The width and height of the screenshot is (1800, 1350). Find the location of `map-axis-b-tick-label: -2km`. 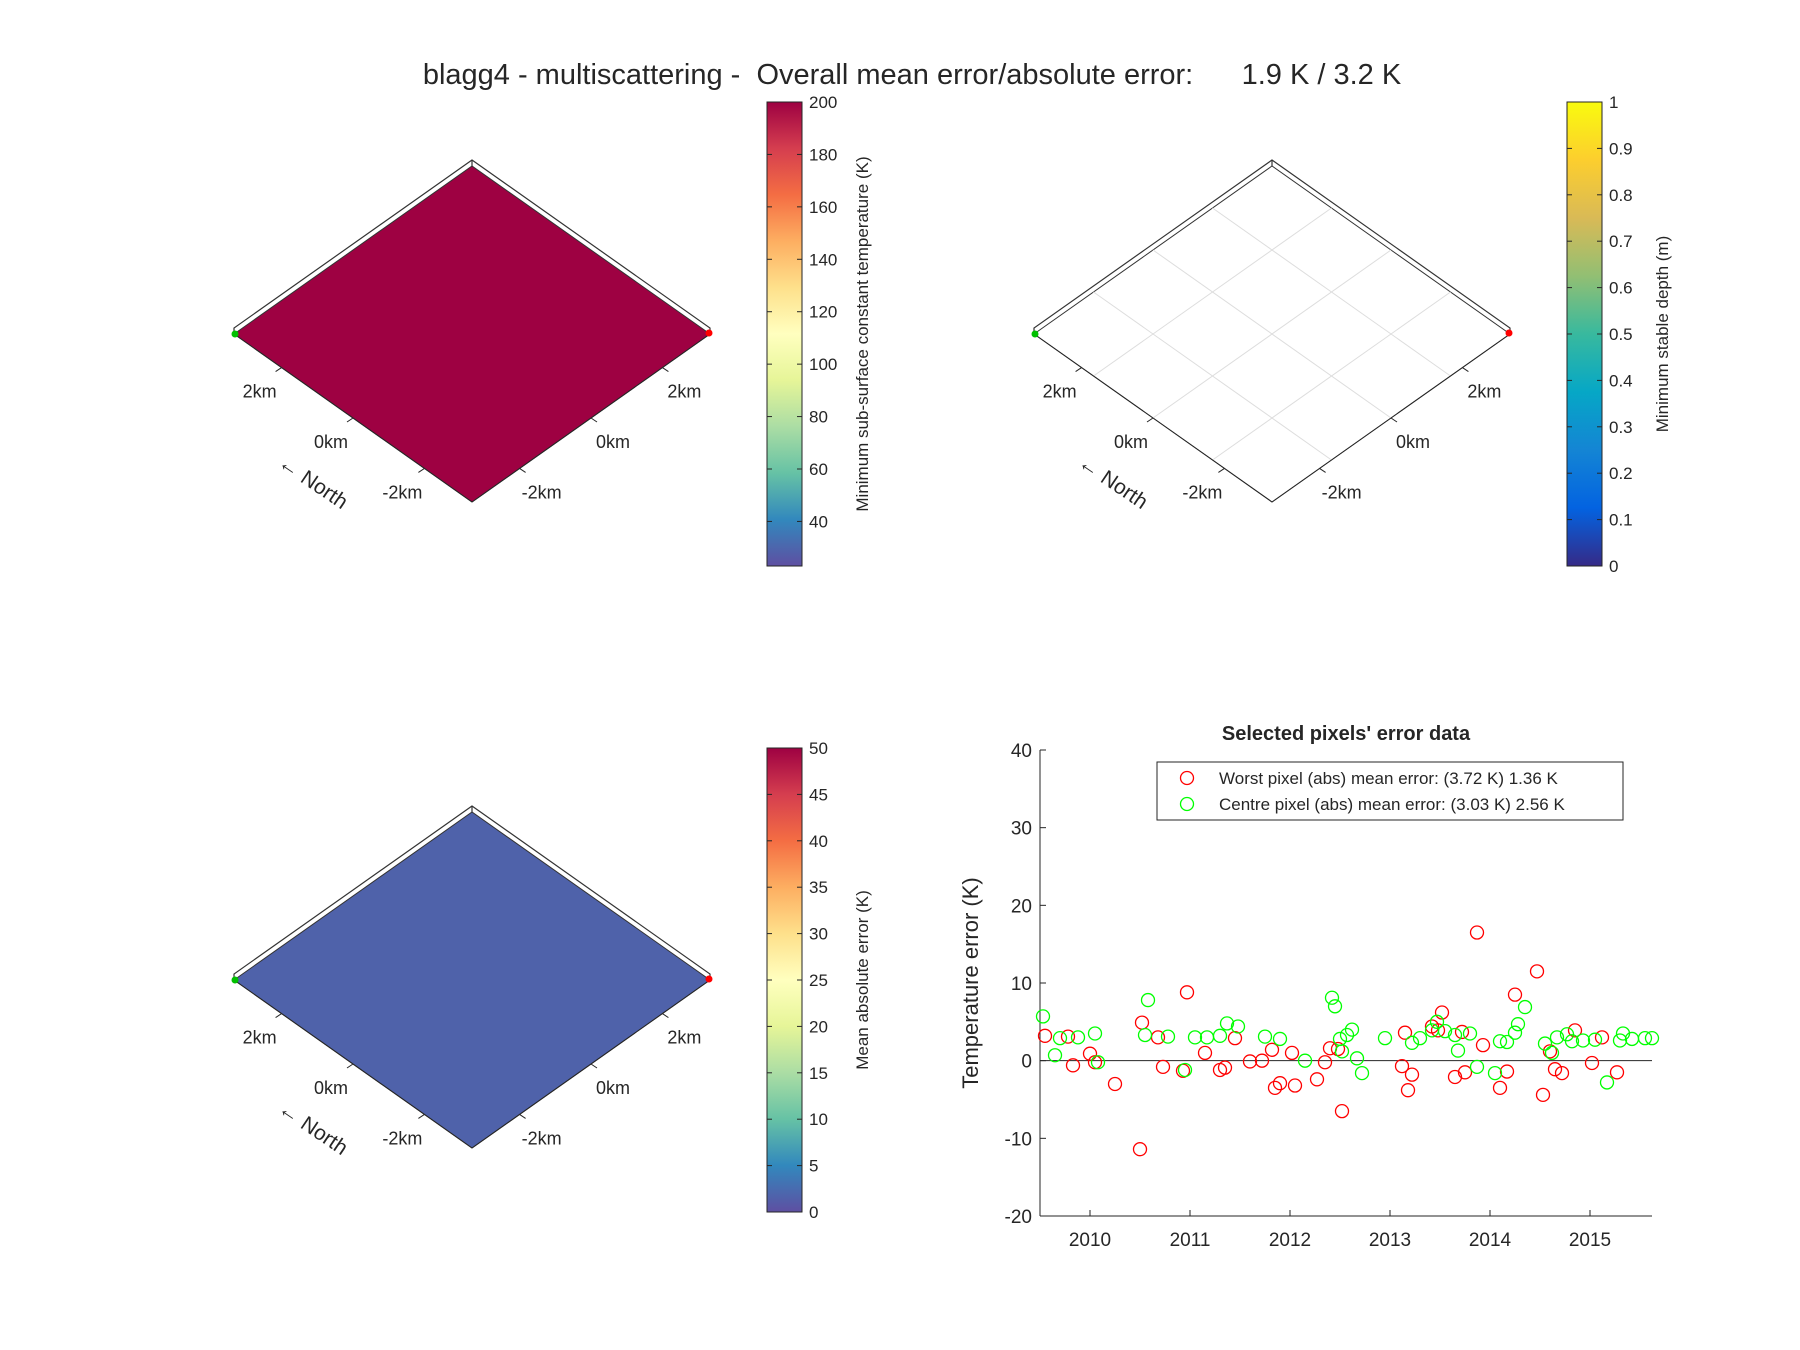

map-axis-b-tick-label: -2km is located at coordinates (542, 492).